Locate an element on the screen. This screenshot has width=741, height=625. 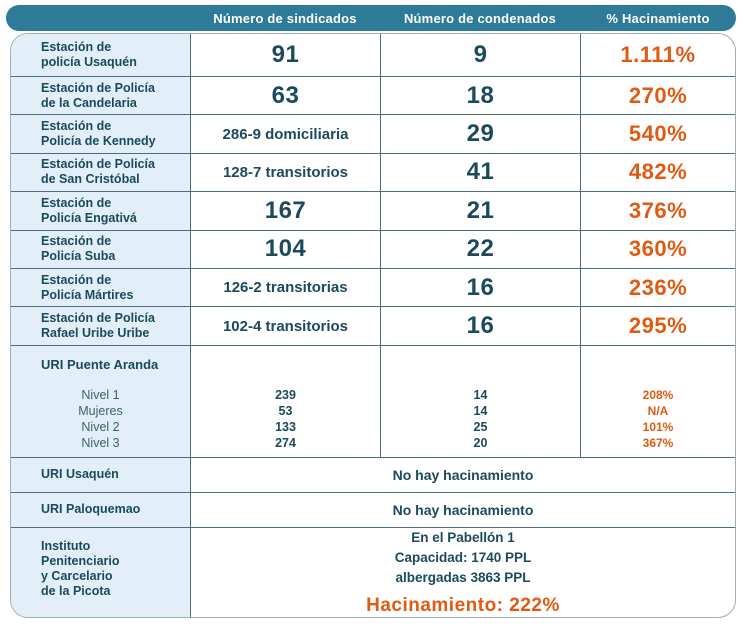
uri-sublevel-label: Nivel 2 is located at coordinates (100, 426).